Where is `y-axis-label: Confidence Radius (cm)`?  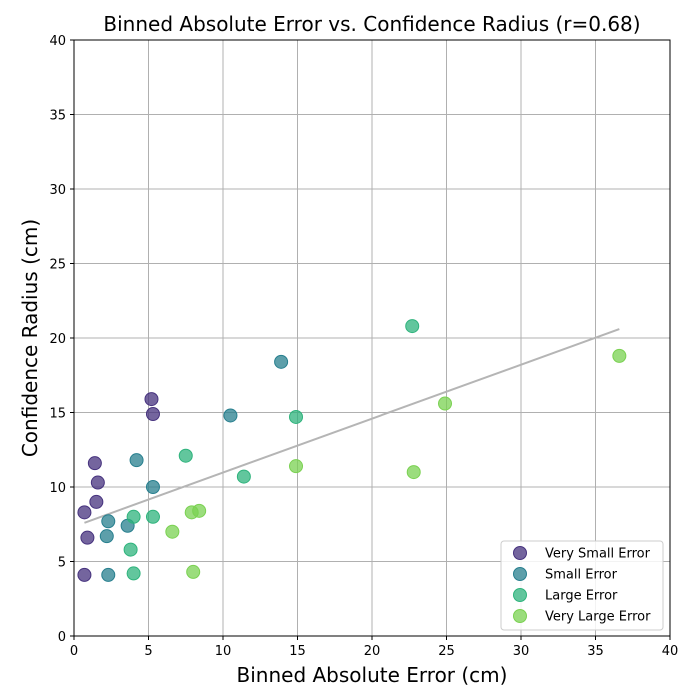 y-axis-label: Confidence Radius (cm) is located at coordinates (30, 338).